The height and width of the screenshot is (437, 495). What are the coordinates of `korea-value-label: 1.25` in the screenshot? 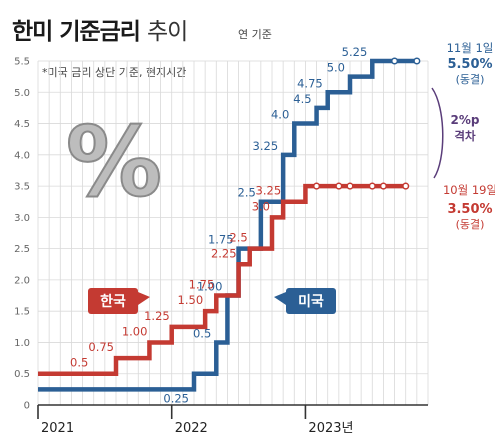 It's located at (157, 316).